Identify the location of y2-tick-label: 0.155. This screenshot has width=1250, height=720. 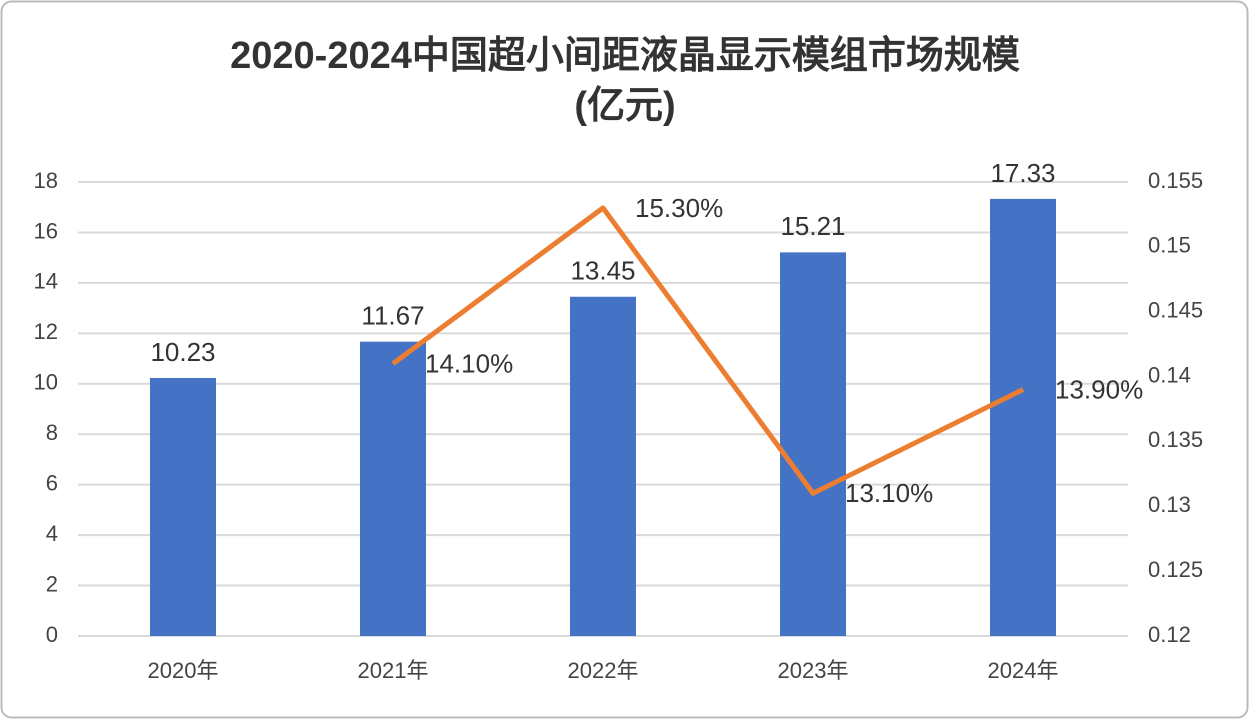
(1175, 180).